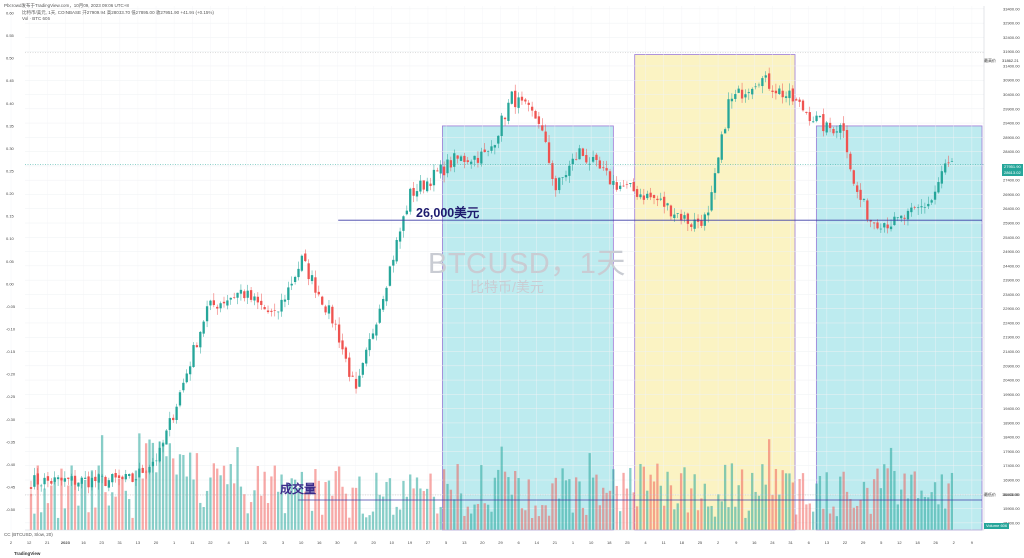 This screenshot has width=1024, height=558. Describe the element at coordinates (10, 216) in the screenshot. I see `left-tick-label: 0.15` at that location.